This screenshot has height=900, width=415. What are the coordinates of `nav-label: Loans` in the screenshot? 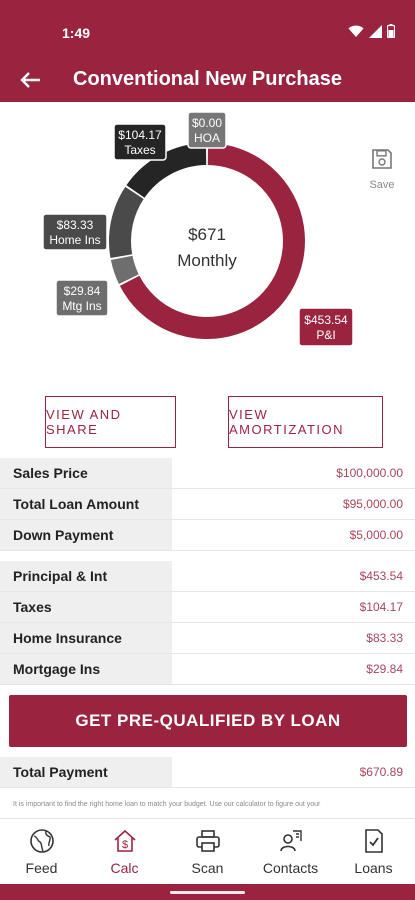 It's located at (373, 868).